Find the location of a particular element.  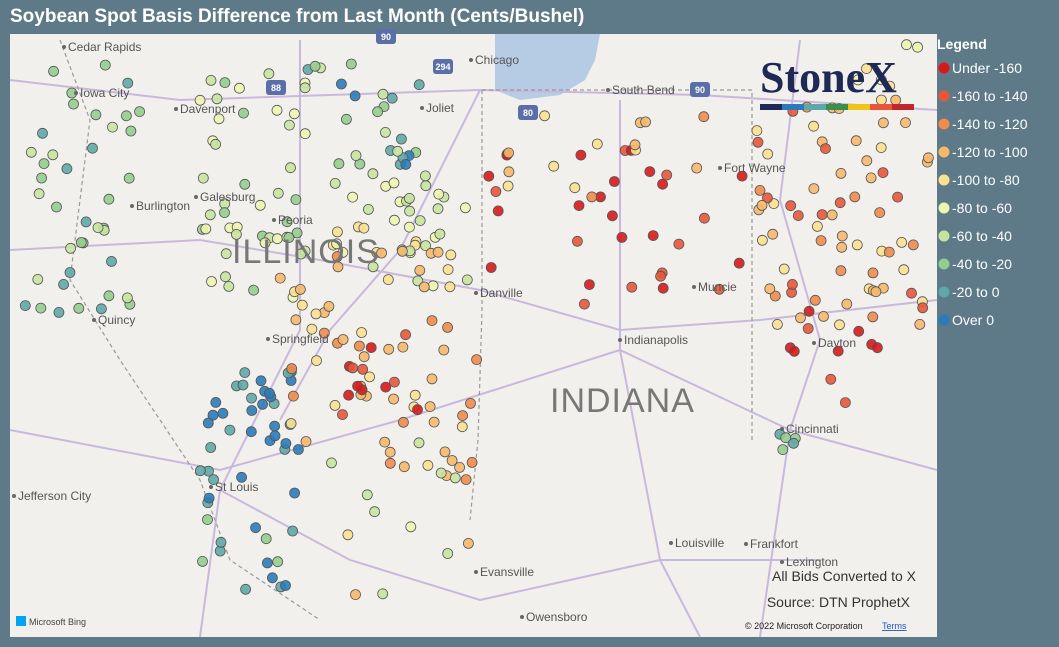

legend-label: -80 to -60 is located at coordinates (982, 208).